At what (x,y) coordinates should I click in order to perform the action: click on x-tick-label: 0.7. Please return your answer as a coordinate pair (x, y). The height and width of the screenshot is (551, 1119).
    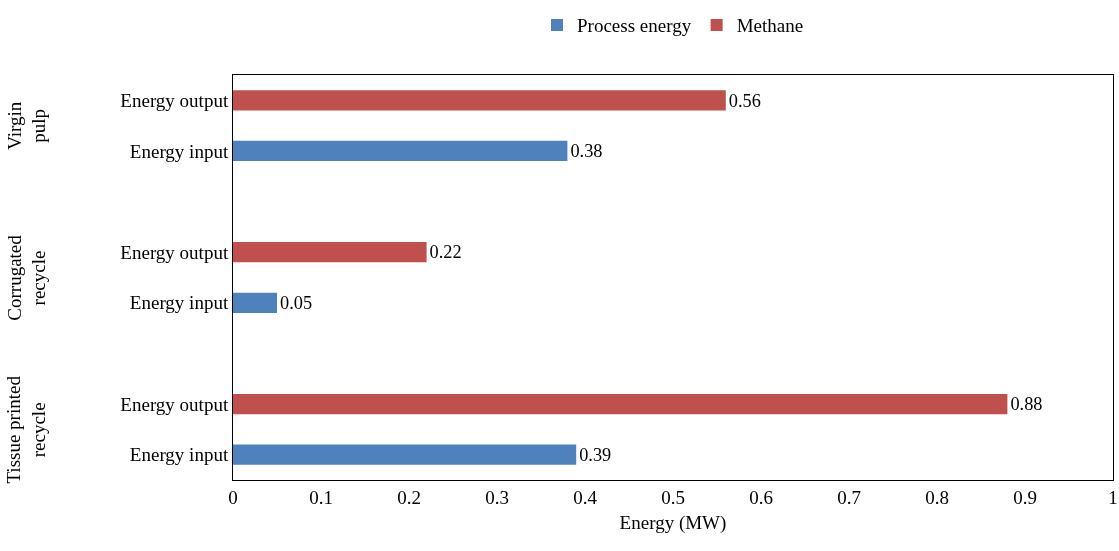
    Looking at the image, I should click on (849, 497).